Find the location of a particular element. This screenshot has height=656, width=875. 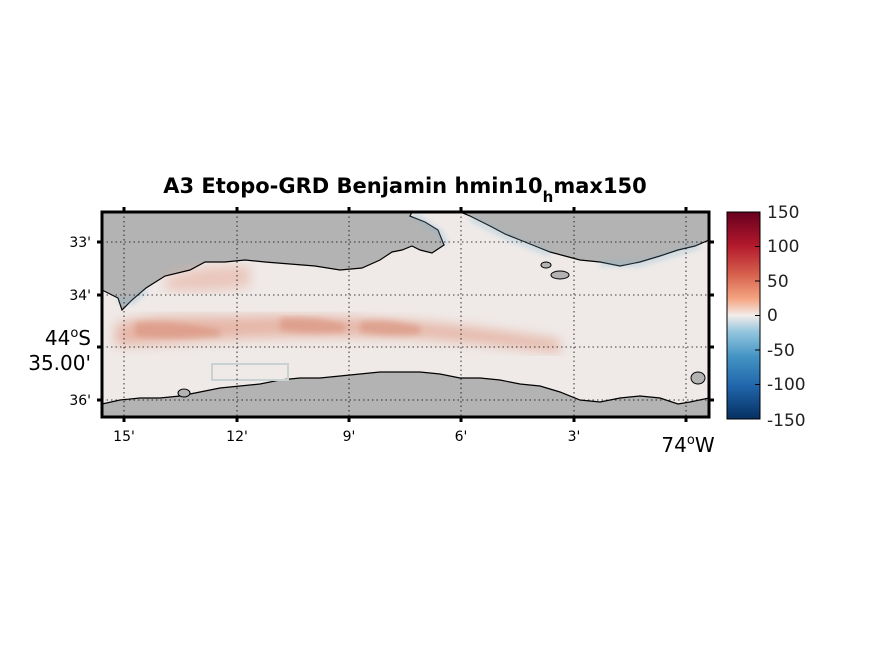

colorbar-label: -50 is located at coordinates (781, 351).